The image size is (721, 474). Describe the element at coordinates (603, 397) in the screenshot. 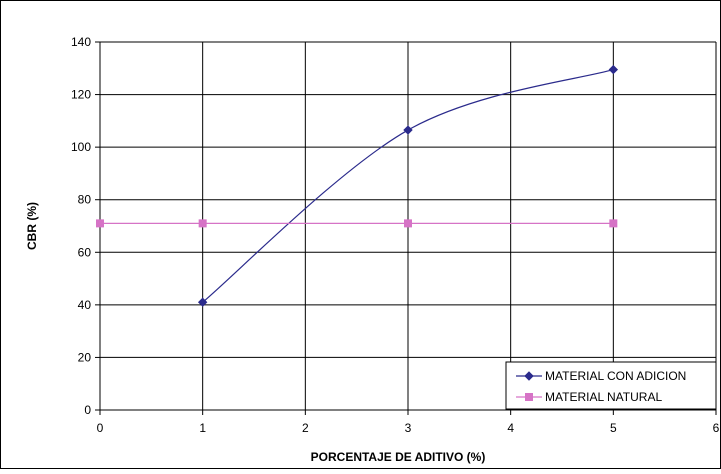

I see `legend-label: MATERIAL NATURAL` at that location.